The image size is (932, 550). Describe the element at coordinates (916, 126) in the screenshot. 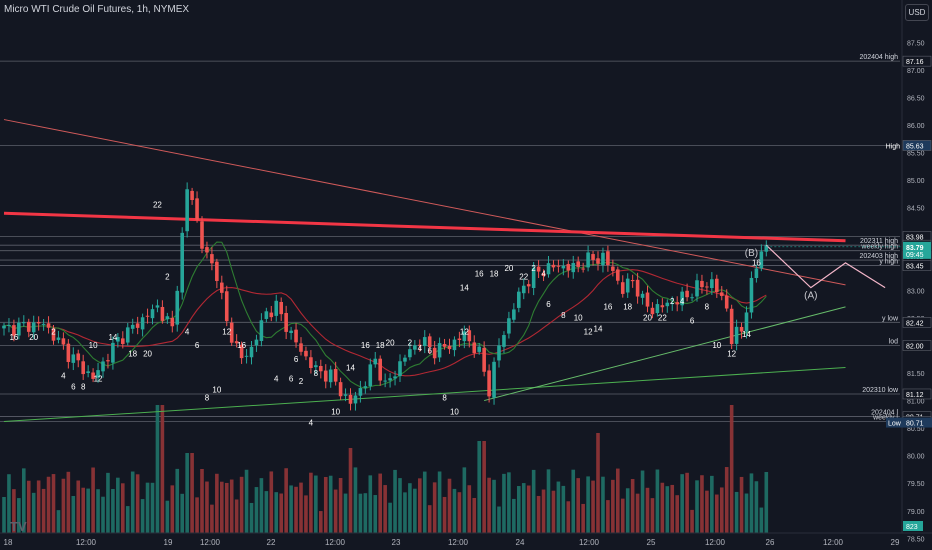

I see `price-tick-label: 86.00` at that location.